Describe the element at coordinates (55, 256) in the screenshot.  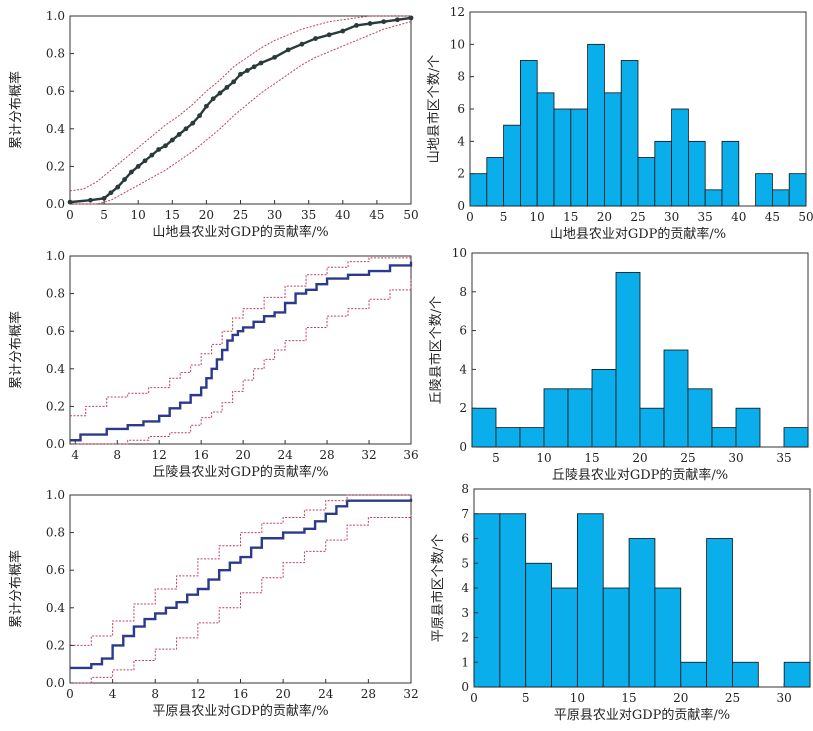
I see `y-tick-label: 1.0` at that location.